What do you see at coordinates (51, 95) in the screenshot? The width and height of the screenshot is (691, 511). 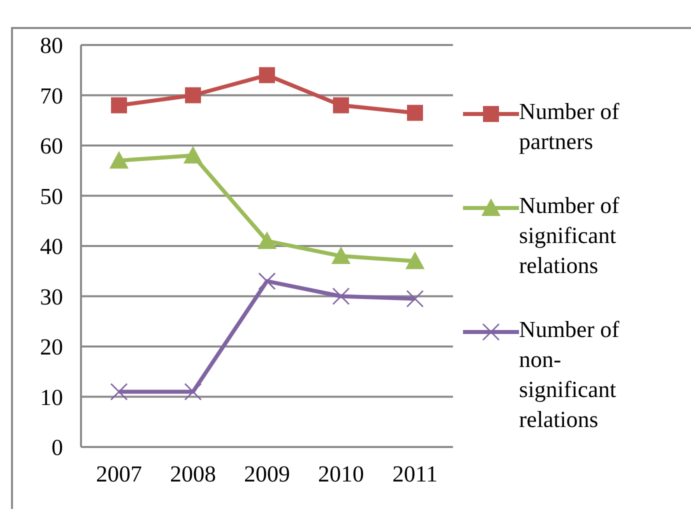 I see `y-tick-label: 70` at bounding box center [51, 95].